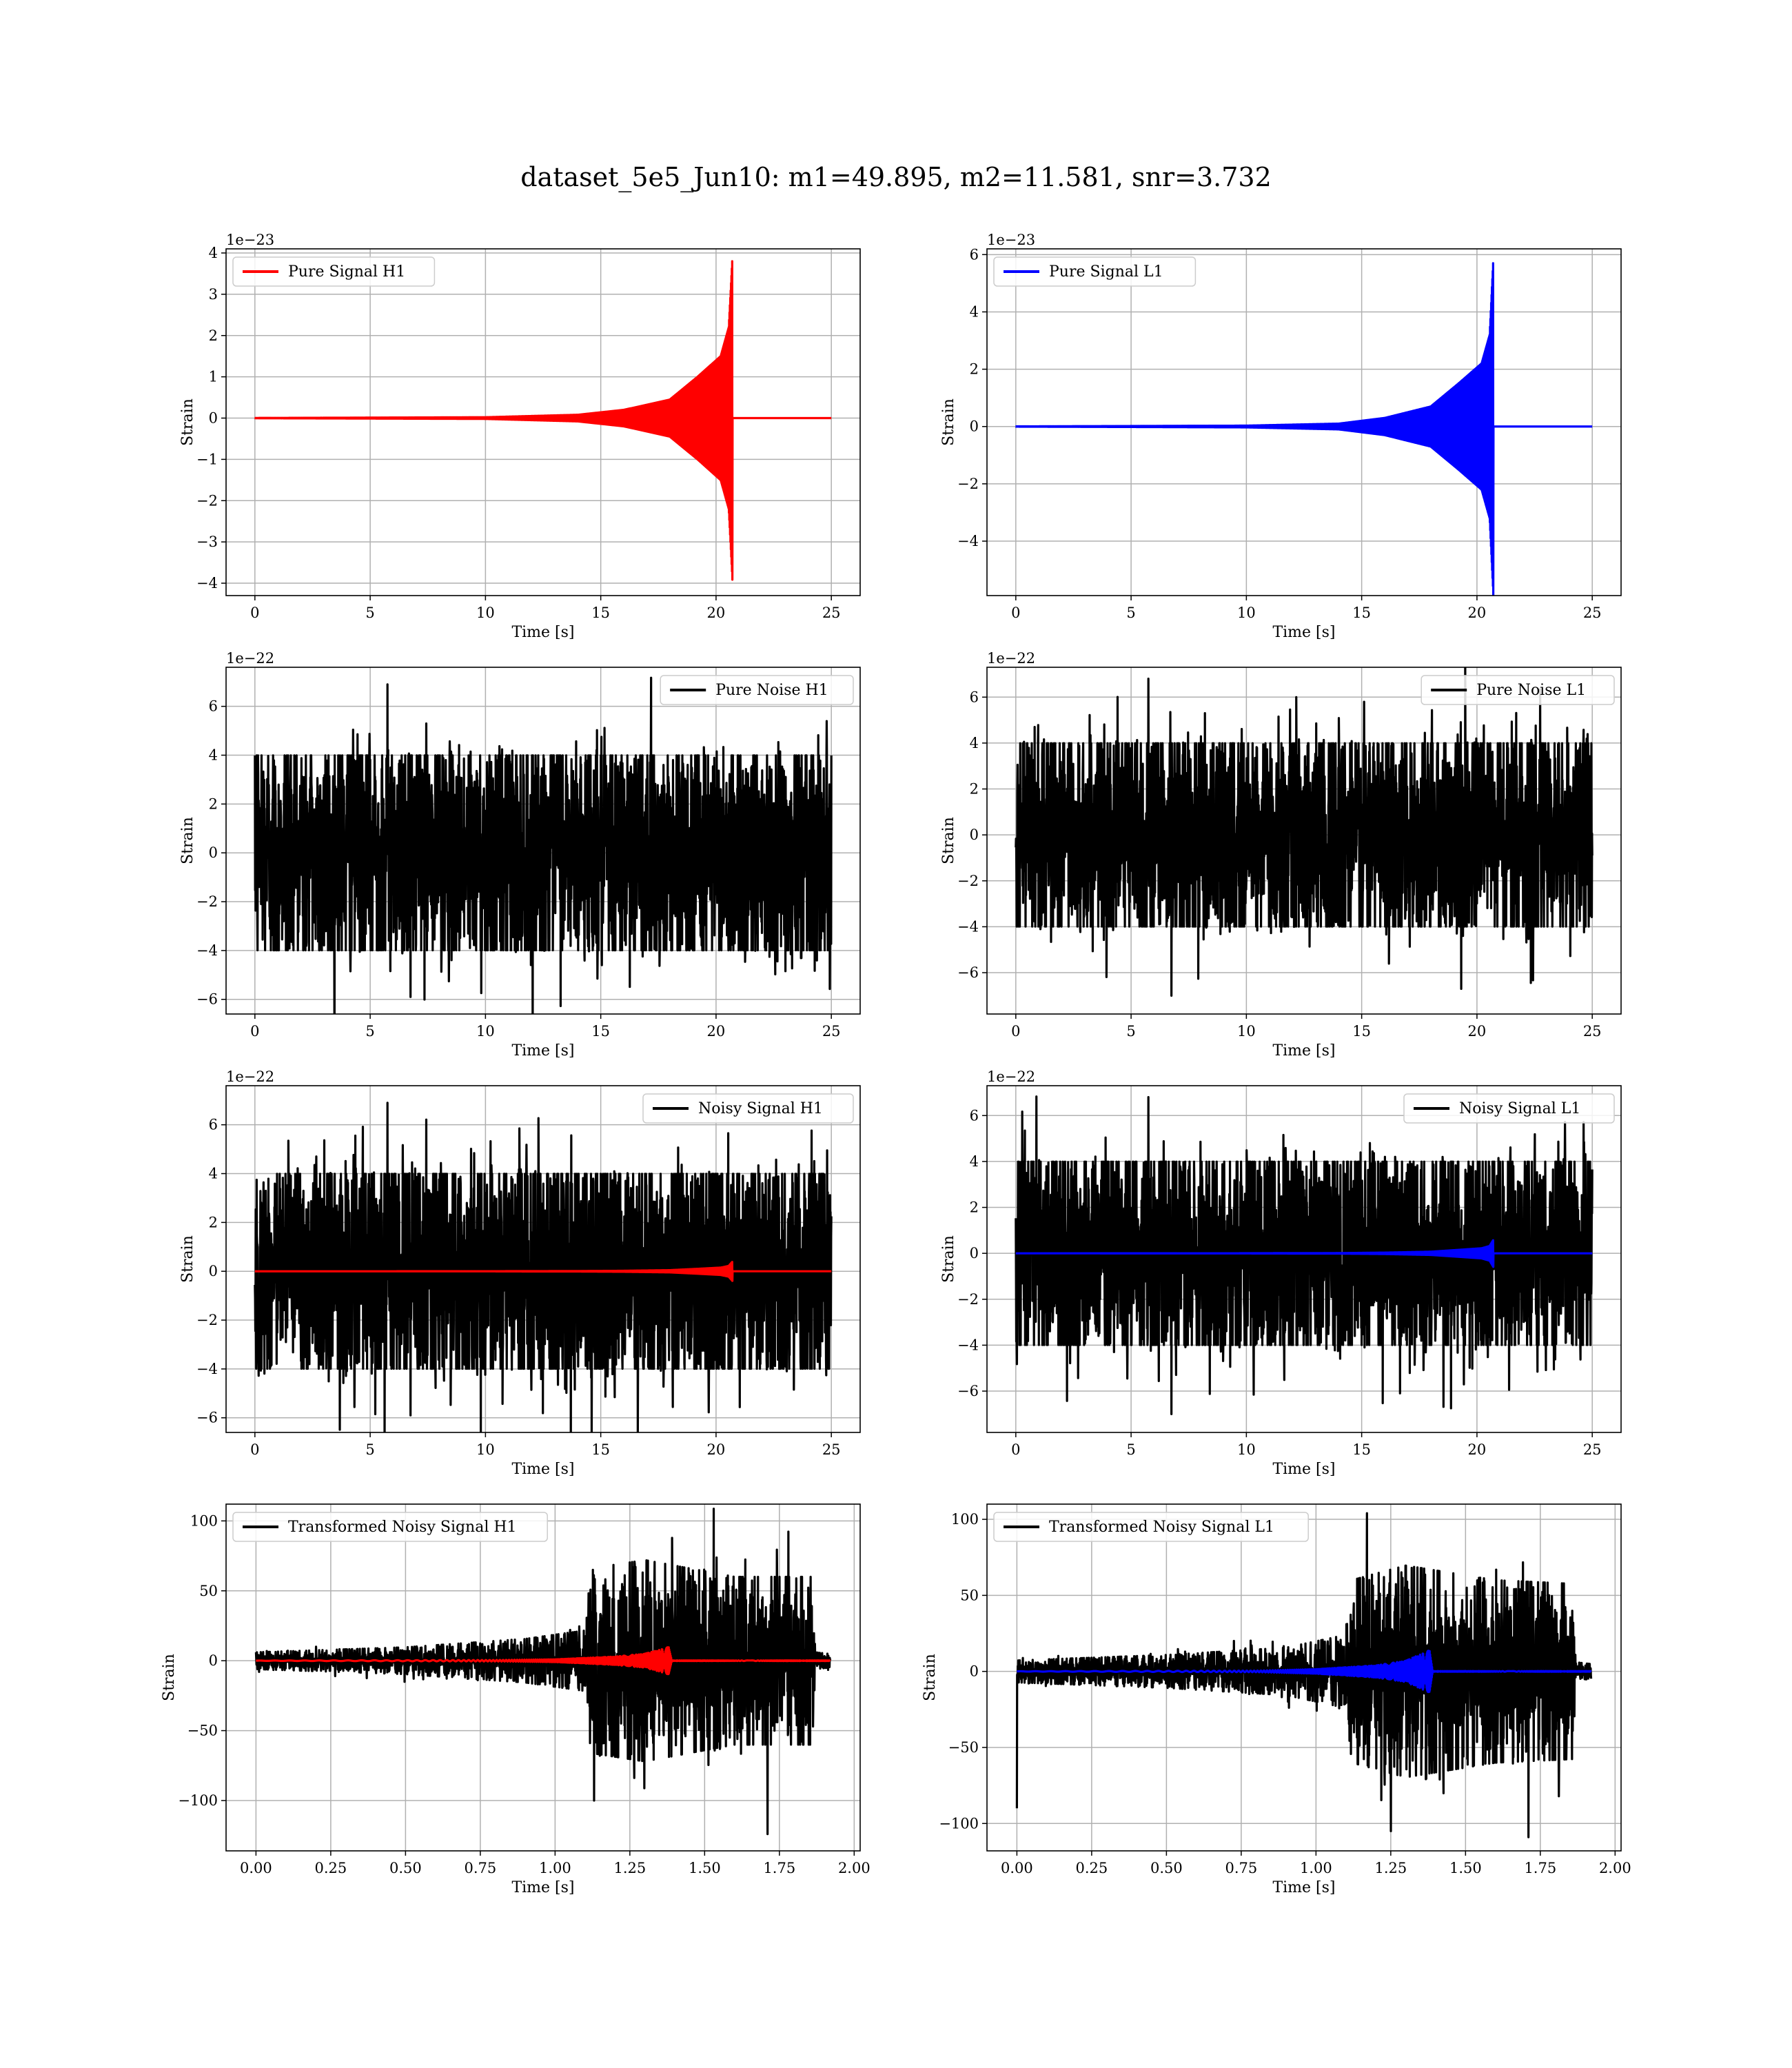 The image size is (1792, 2068). I want to click on series-line-transformed-noisy-signal-l1, so click(1304, 1675).